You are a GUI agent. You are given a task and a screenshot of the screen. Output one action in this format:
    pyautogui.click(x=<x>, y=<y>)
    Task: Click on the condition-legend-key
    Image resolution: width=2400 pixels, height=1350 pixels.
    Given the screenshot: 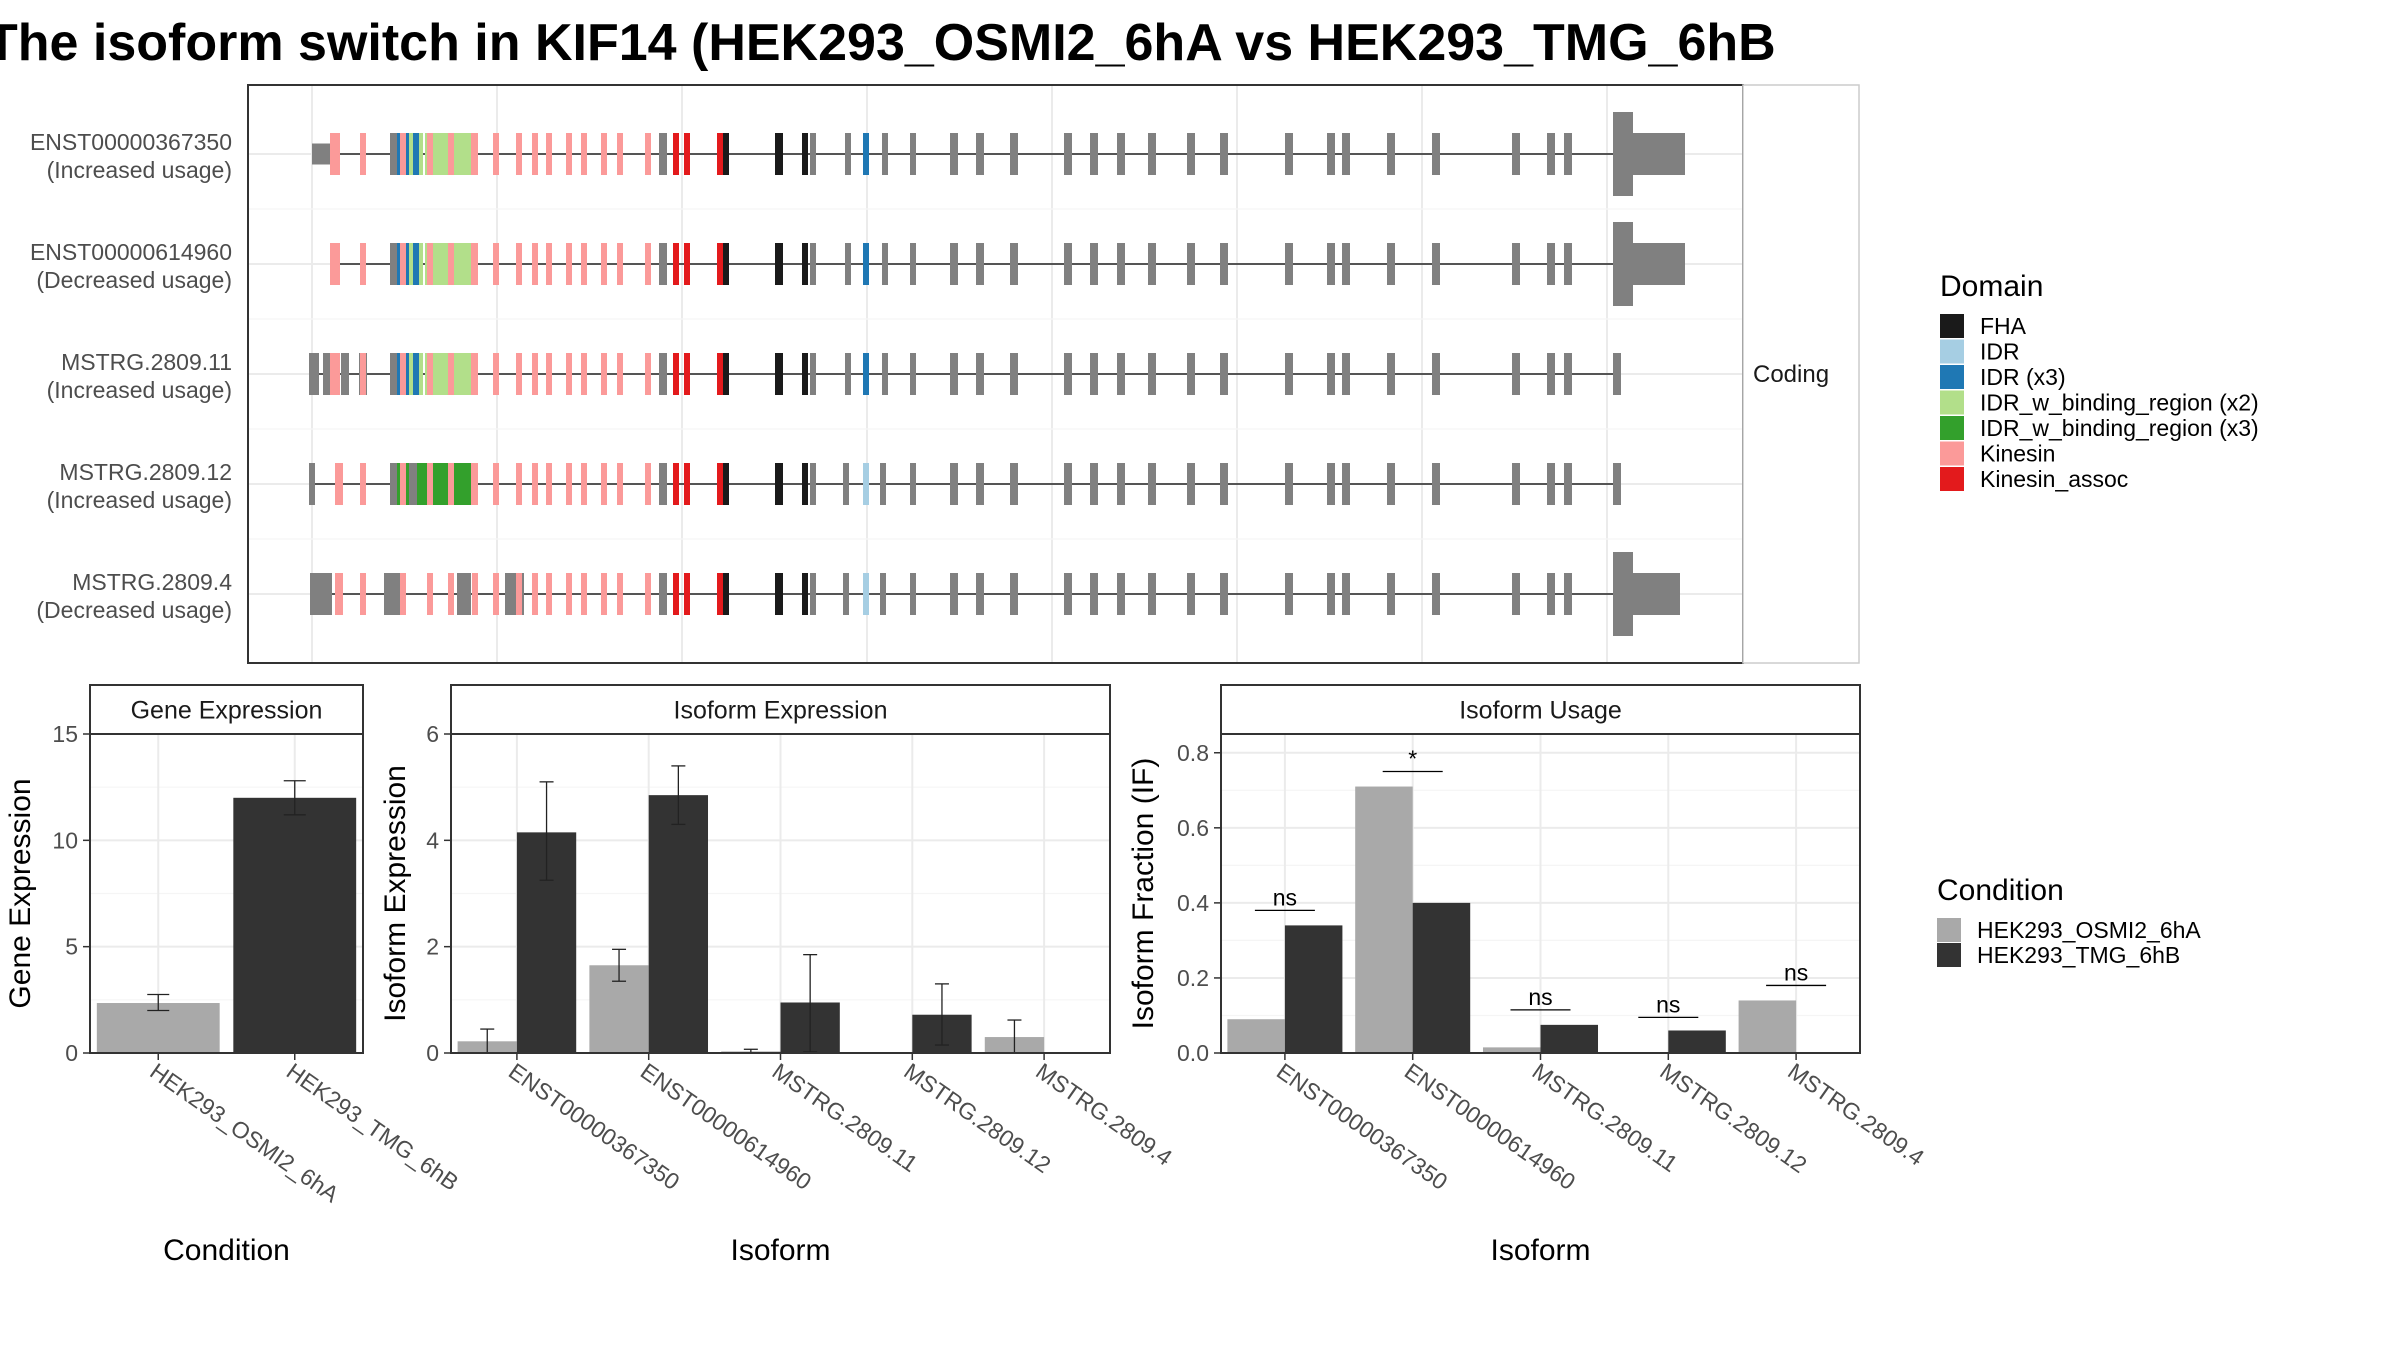 What is the action you would take?
    pyautogui.click(x=1949, y=955)
    